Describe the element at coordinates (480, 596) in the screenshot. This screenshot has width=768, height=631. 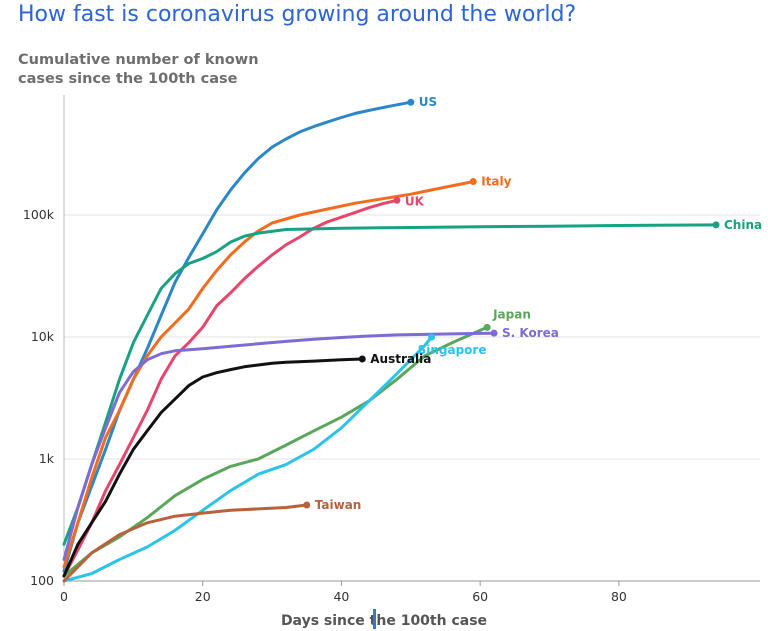
I see `x-tick-label: 60` at that location.